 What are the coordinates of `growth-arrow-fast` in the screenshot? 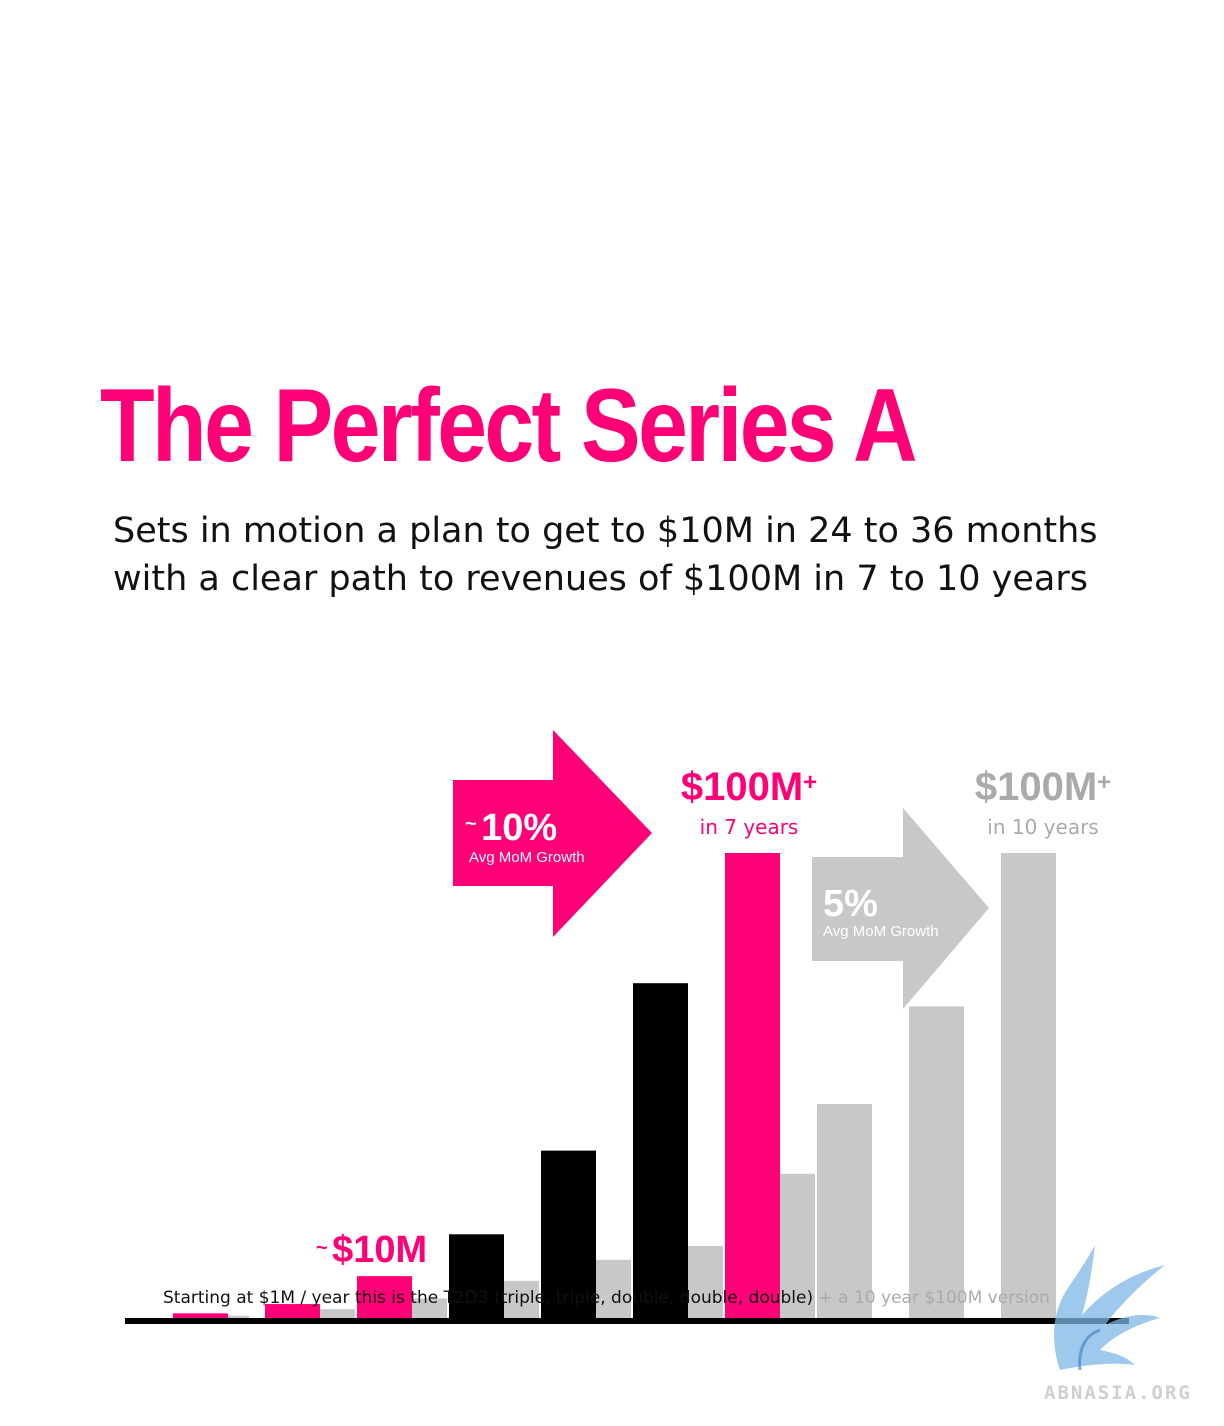 It's located at (552, 833).